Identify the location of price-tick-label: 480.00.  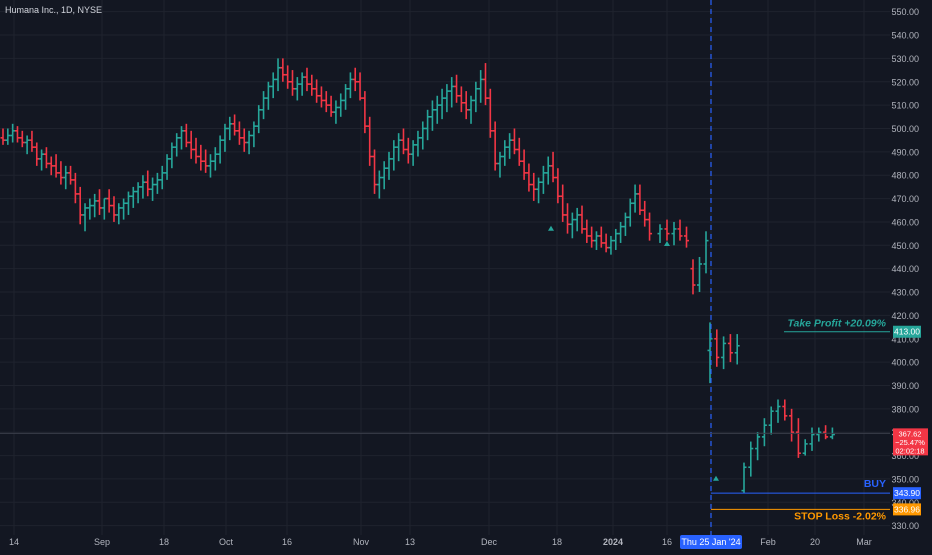
(905, 176).